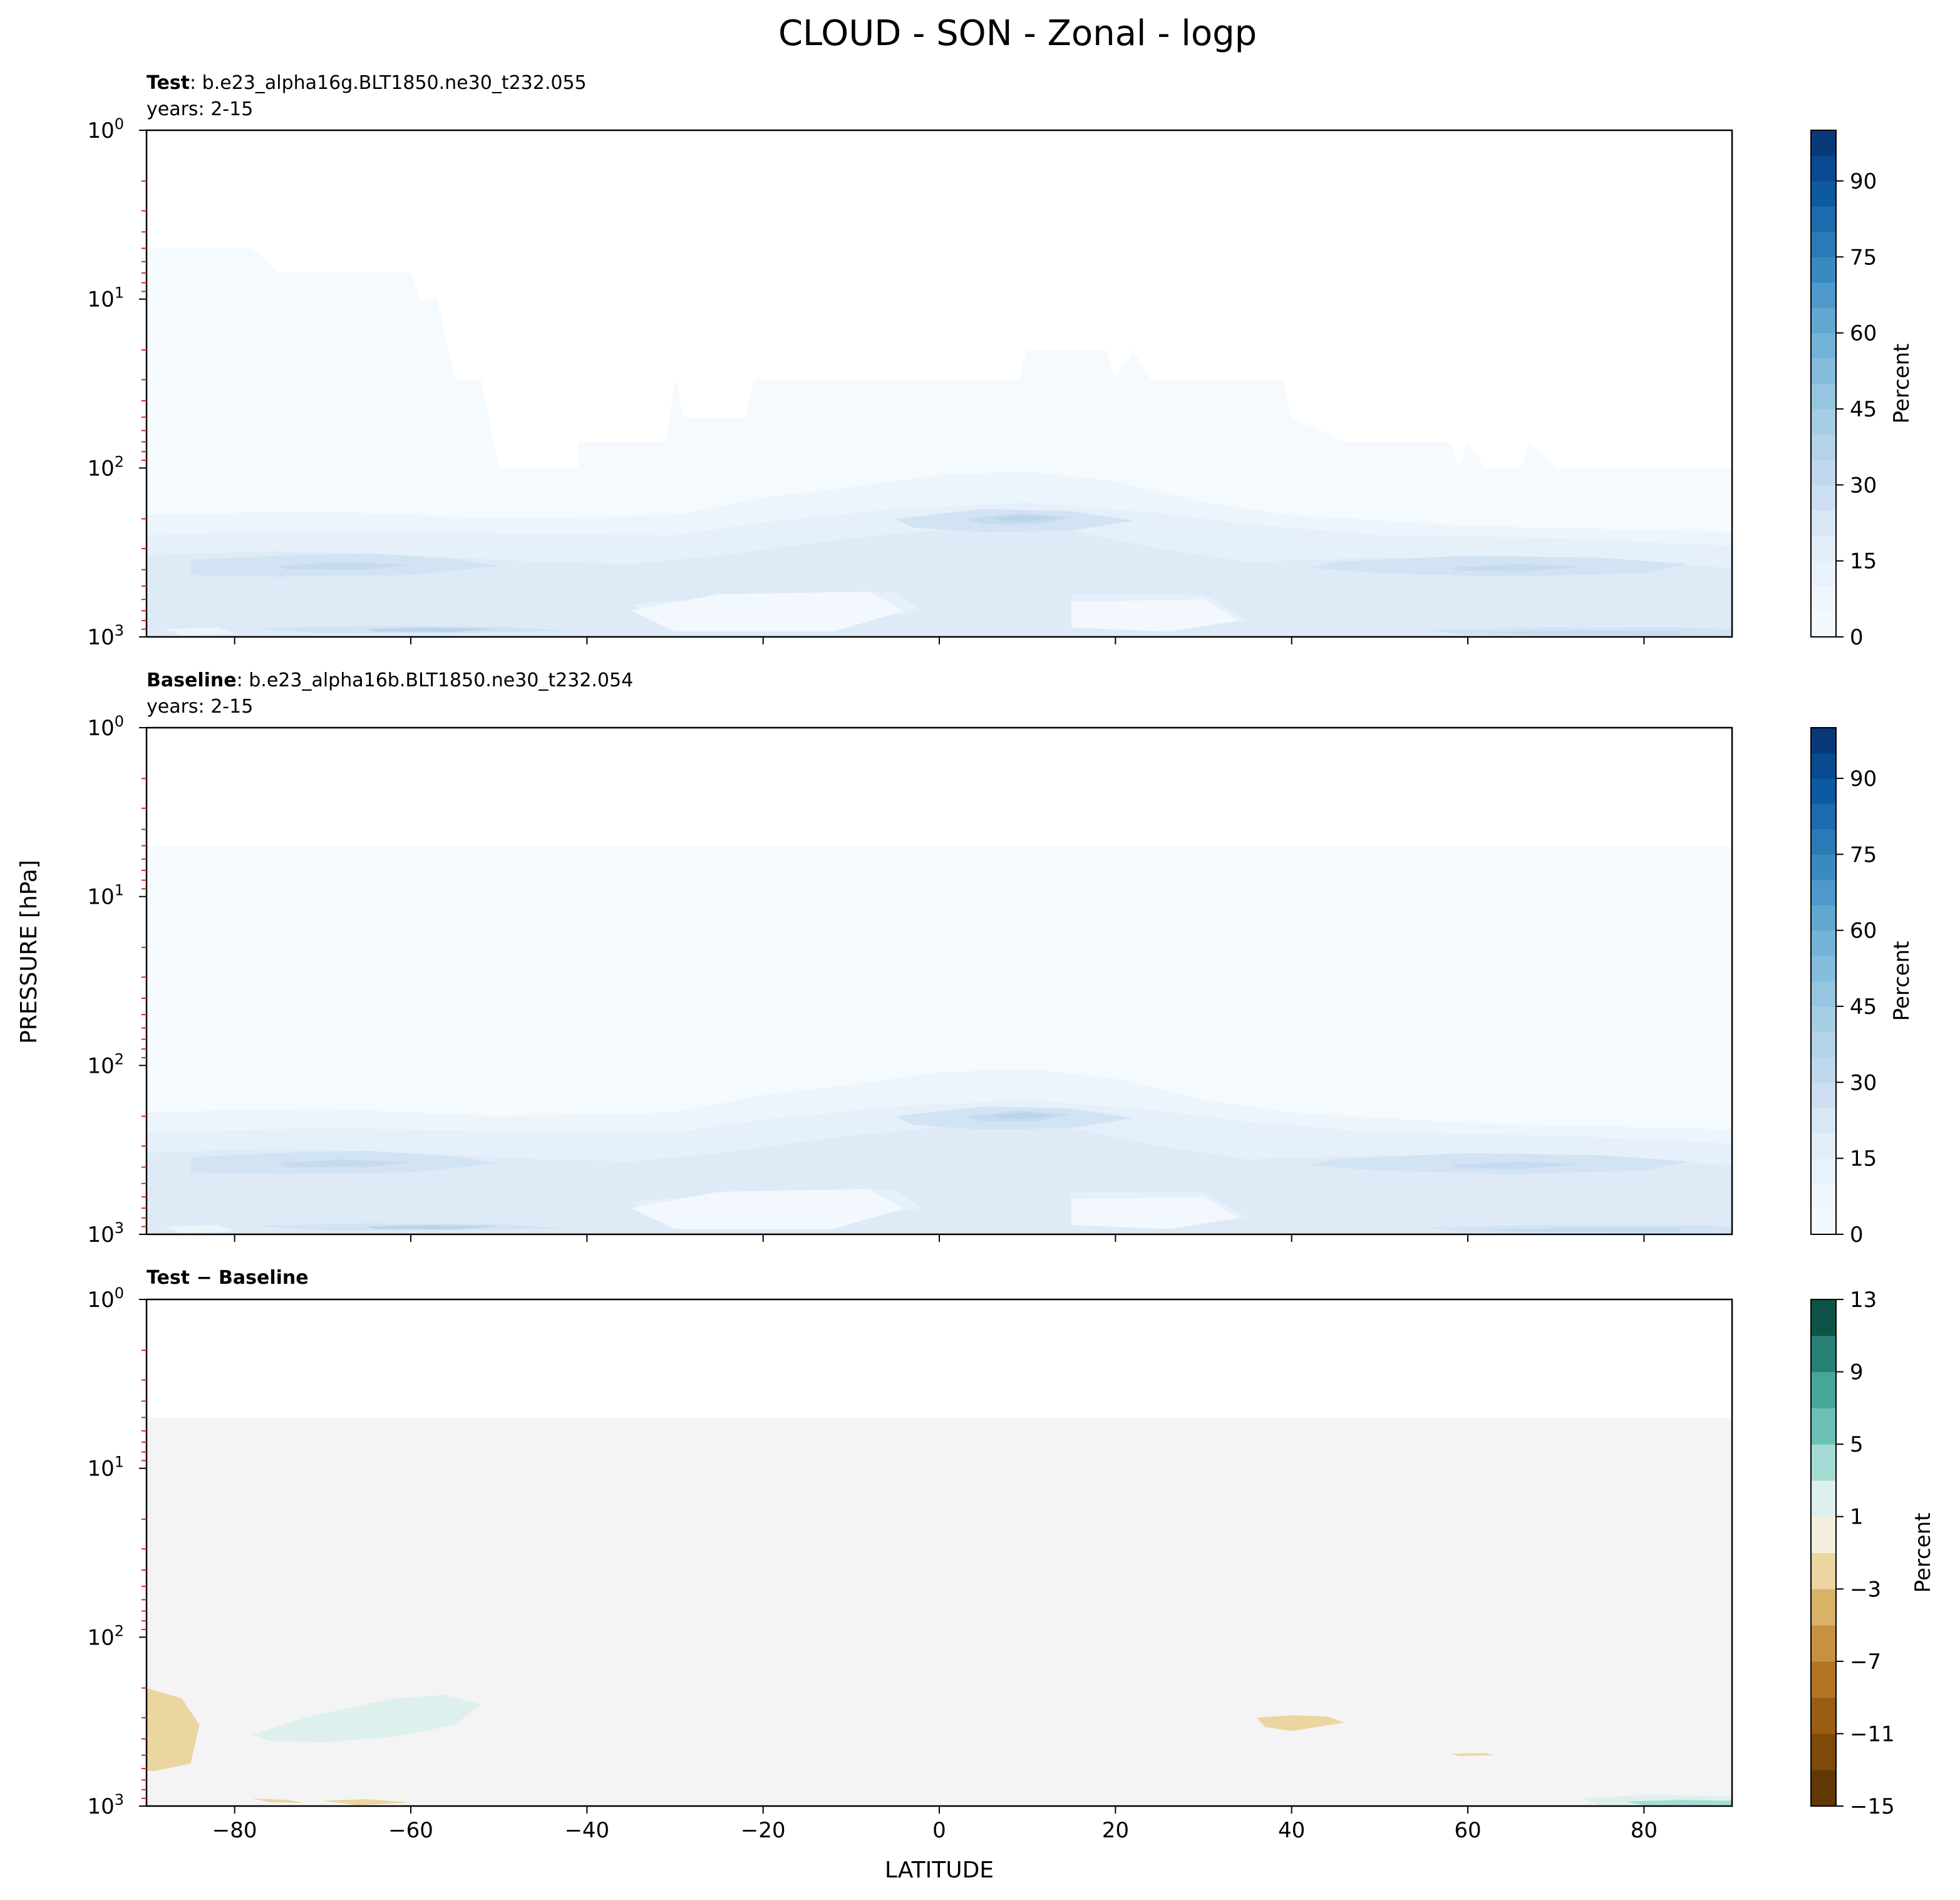 The width and height of the screenshot is (1960, 1900). I want to click on x-tick-label: 60, so click(1468, 1830).